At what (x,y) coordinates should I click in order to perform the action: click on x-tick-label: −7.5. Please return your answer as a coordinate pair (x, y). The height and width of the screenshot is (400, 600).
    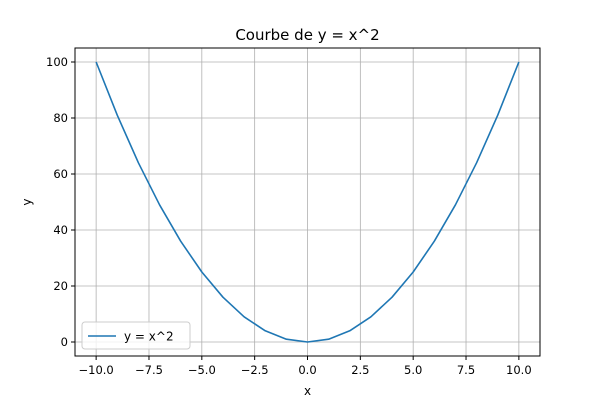
    Looking at the image, I should click on (149, 370).